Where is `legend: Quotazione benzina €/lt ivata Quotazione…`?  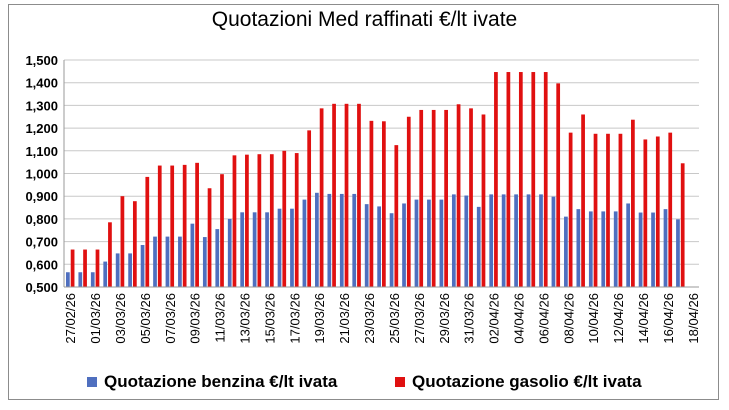 legend: Quotazione benzina €/lt ivata Quotazione… is located at coordinates (364, 383).